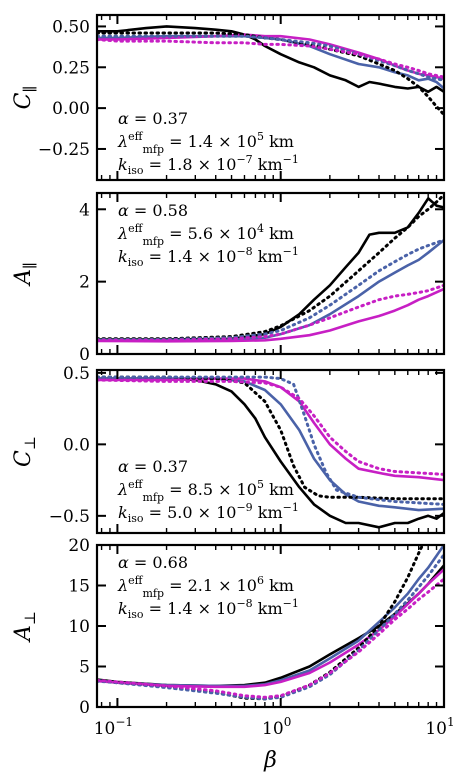  I want to click on y-tick-label: 4, so click(84, 210).